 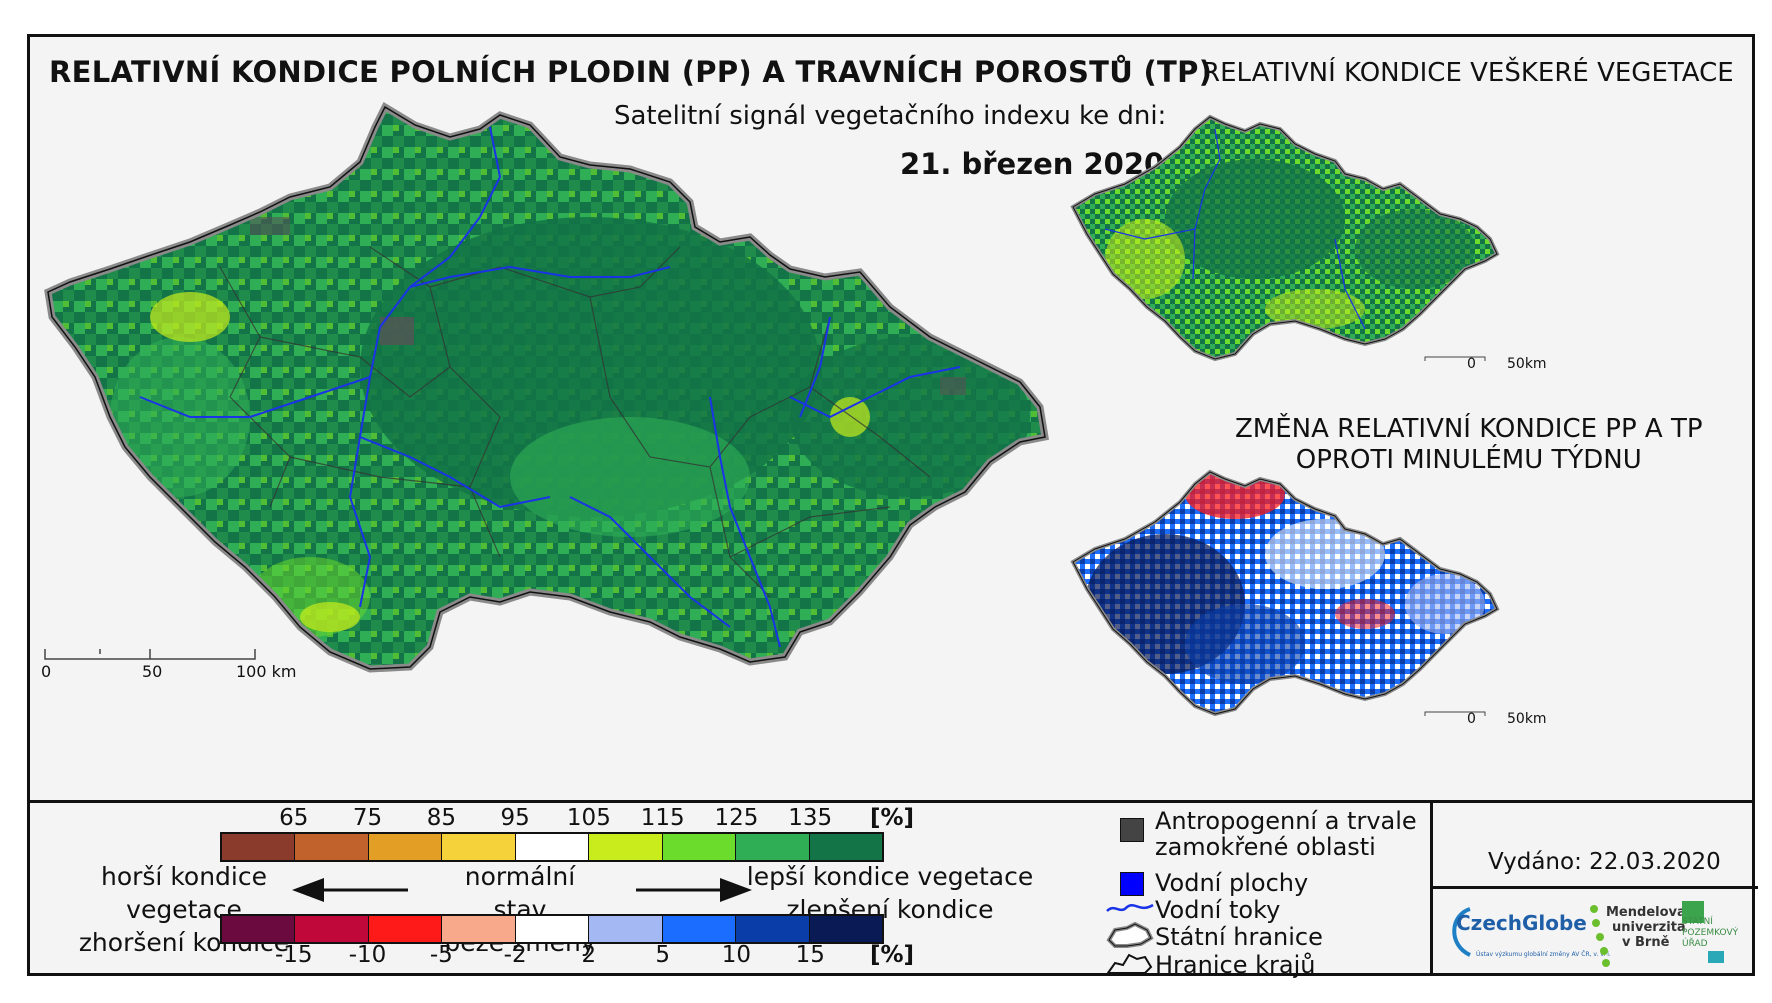 What do you see at coordinates (588, 818) in the screenshot?
I see `condition-tick-4: 105` at bounding box center [588, 818].